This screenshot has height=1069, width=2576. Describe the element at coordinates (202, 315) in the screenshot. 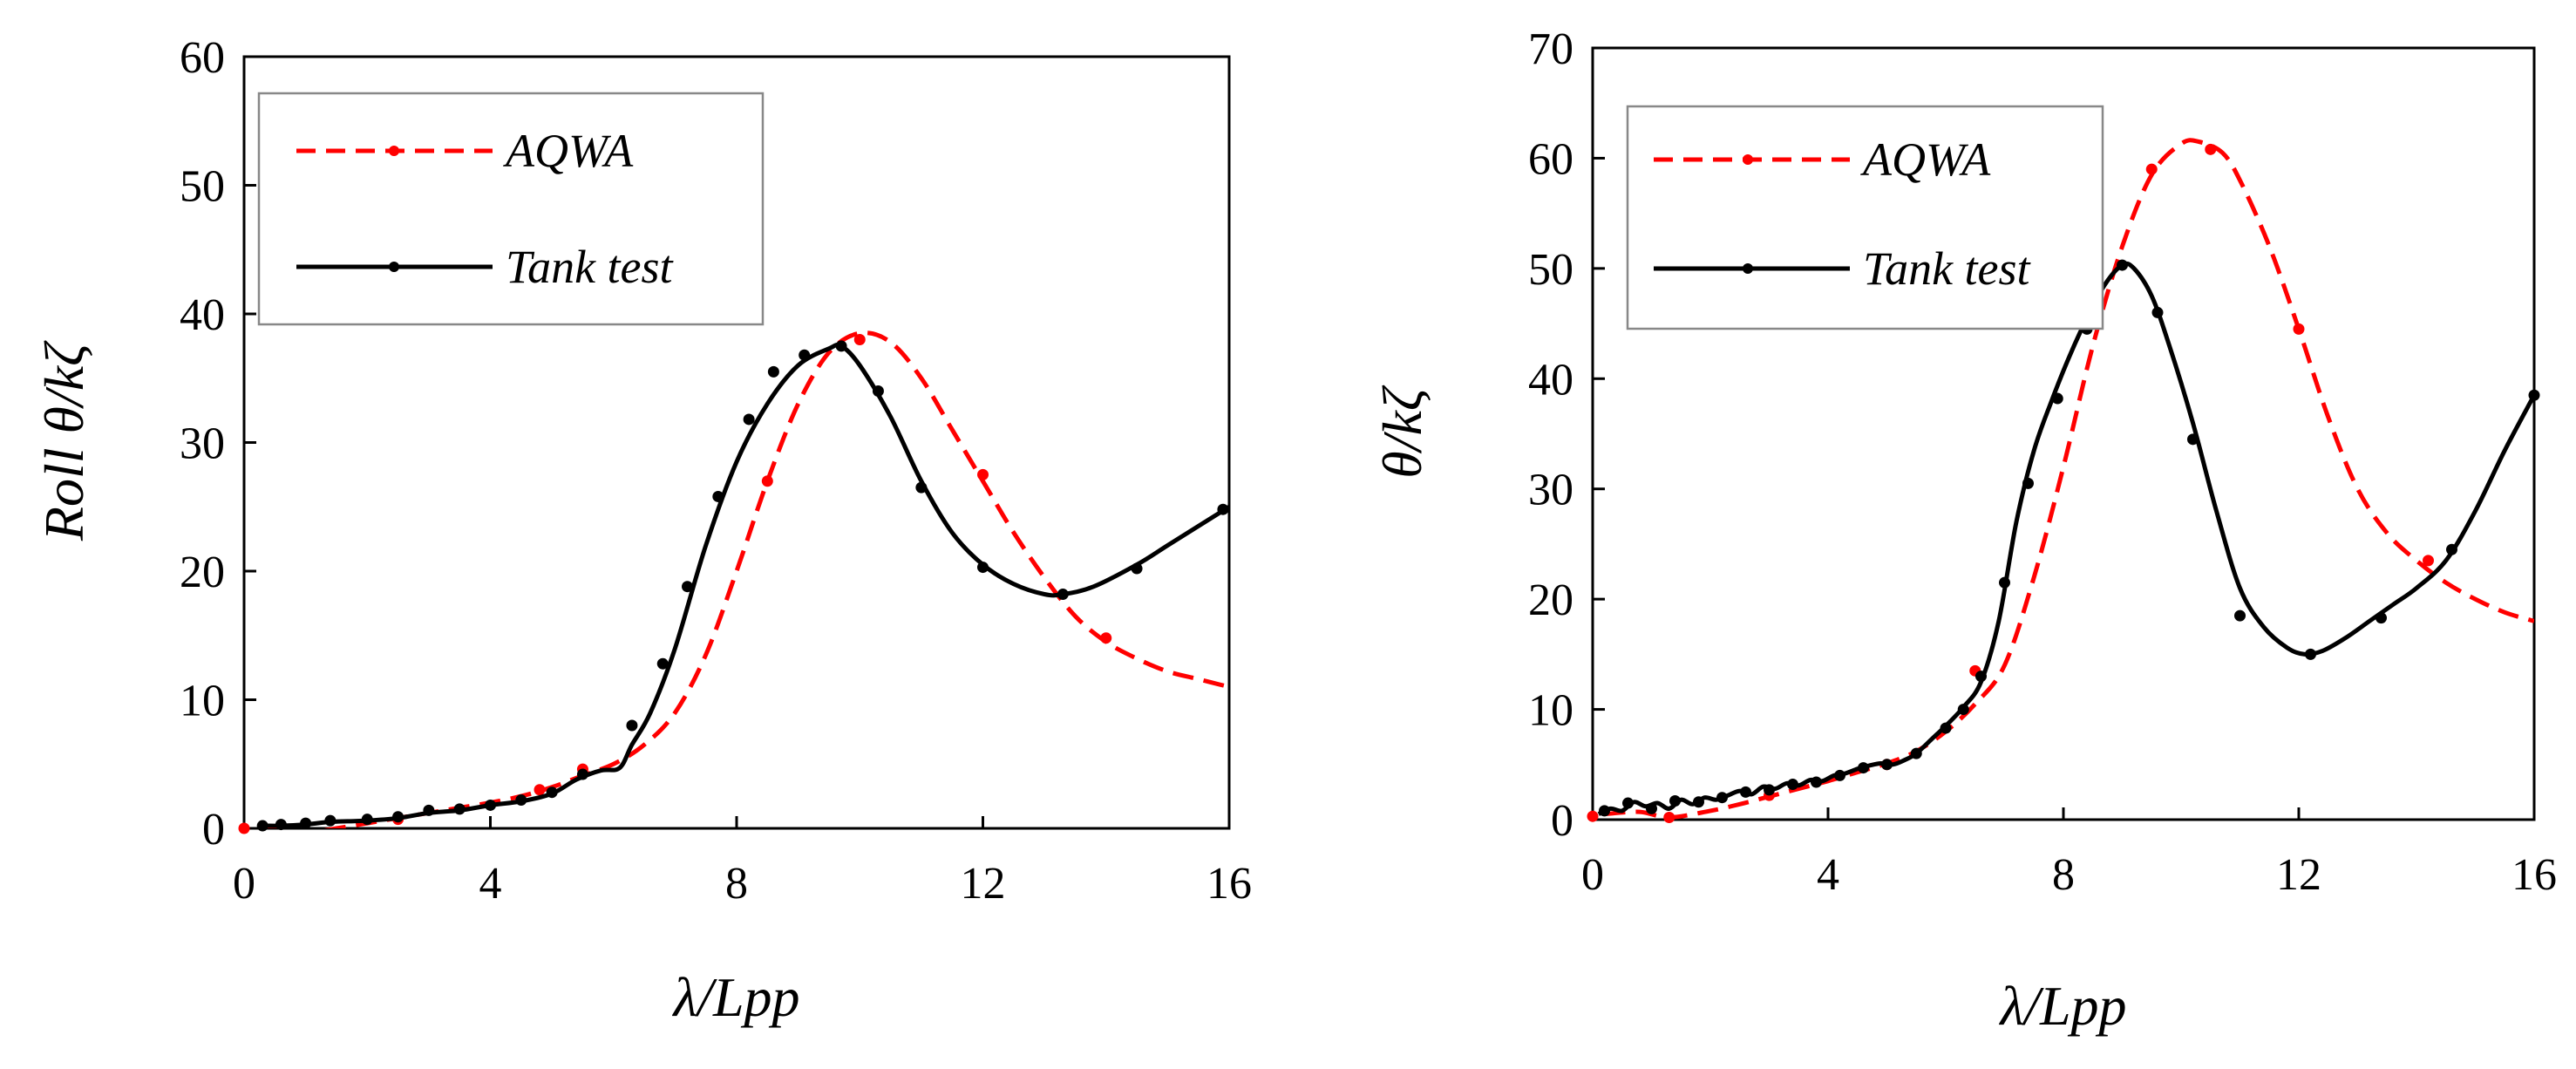

I see `y-tick-label: 40` at that location.